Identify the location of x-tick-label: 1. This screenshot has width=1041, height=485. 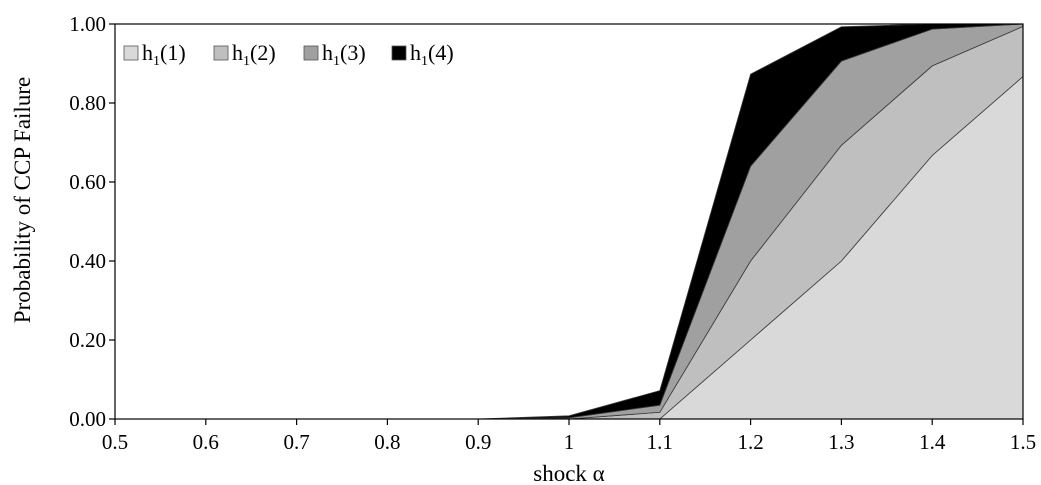
(569, 442).